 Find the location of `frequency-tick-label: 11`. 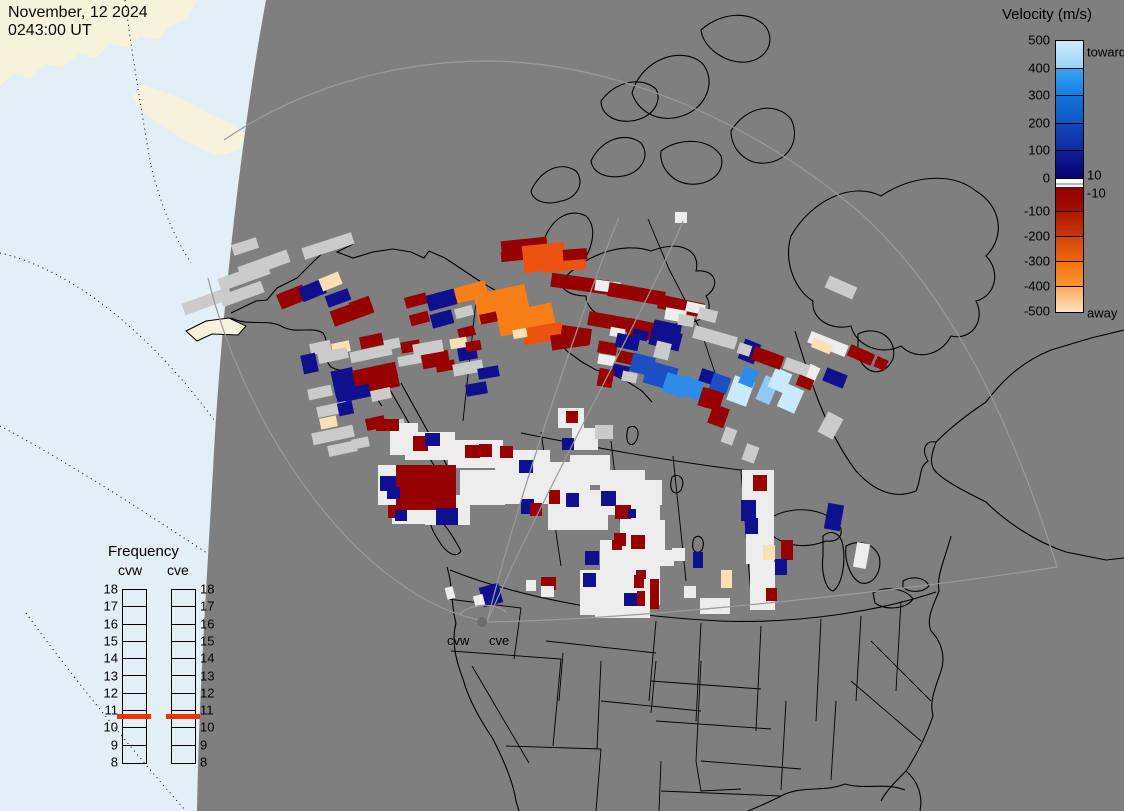

frequency-tick-label: 11 is located at coordinates (111, 710).